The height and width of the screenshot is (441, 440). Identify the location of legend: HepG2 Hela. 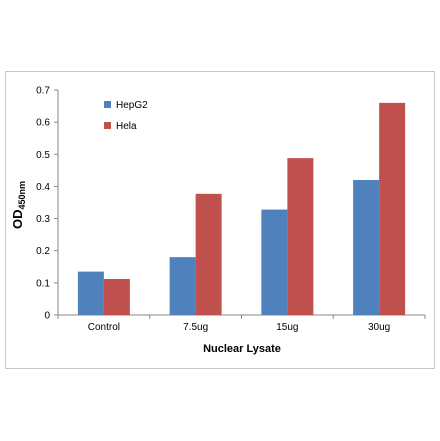
(126, 116).